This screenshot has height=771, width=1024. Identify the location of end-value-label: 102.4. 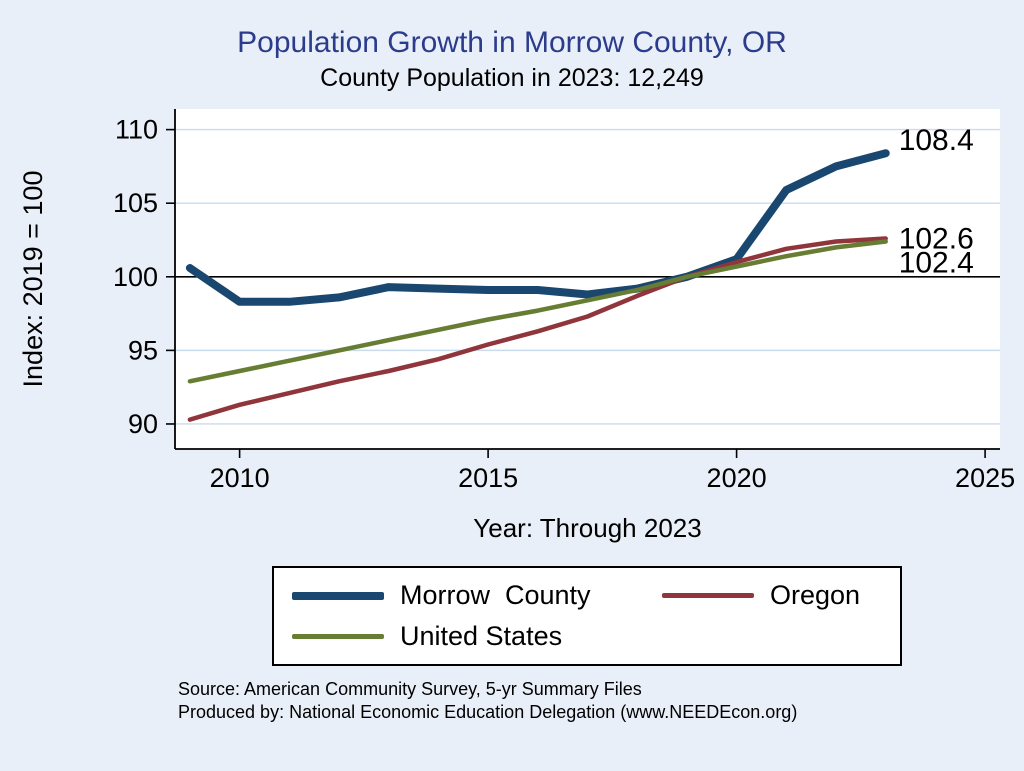
(936, 262).